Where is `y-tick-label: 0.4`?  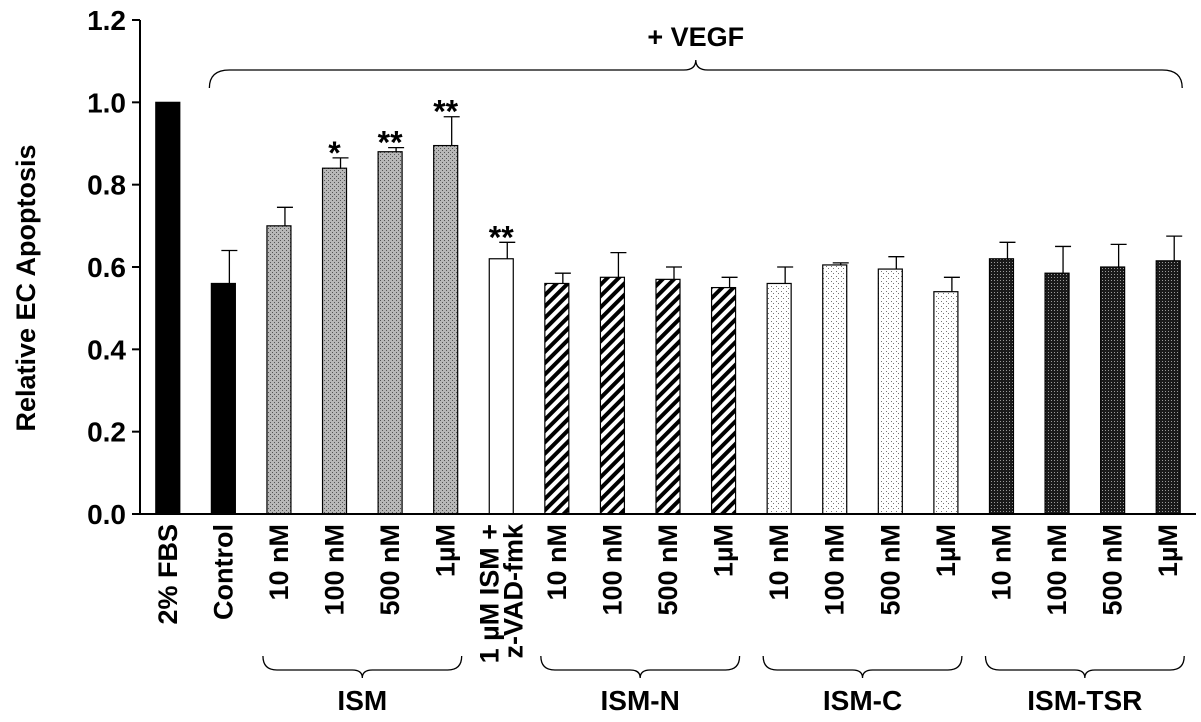
y-tick-label: 0.4 is located at coordinates (106, 349).